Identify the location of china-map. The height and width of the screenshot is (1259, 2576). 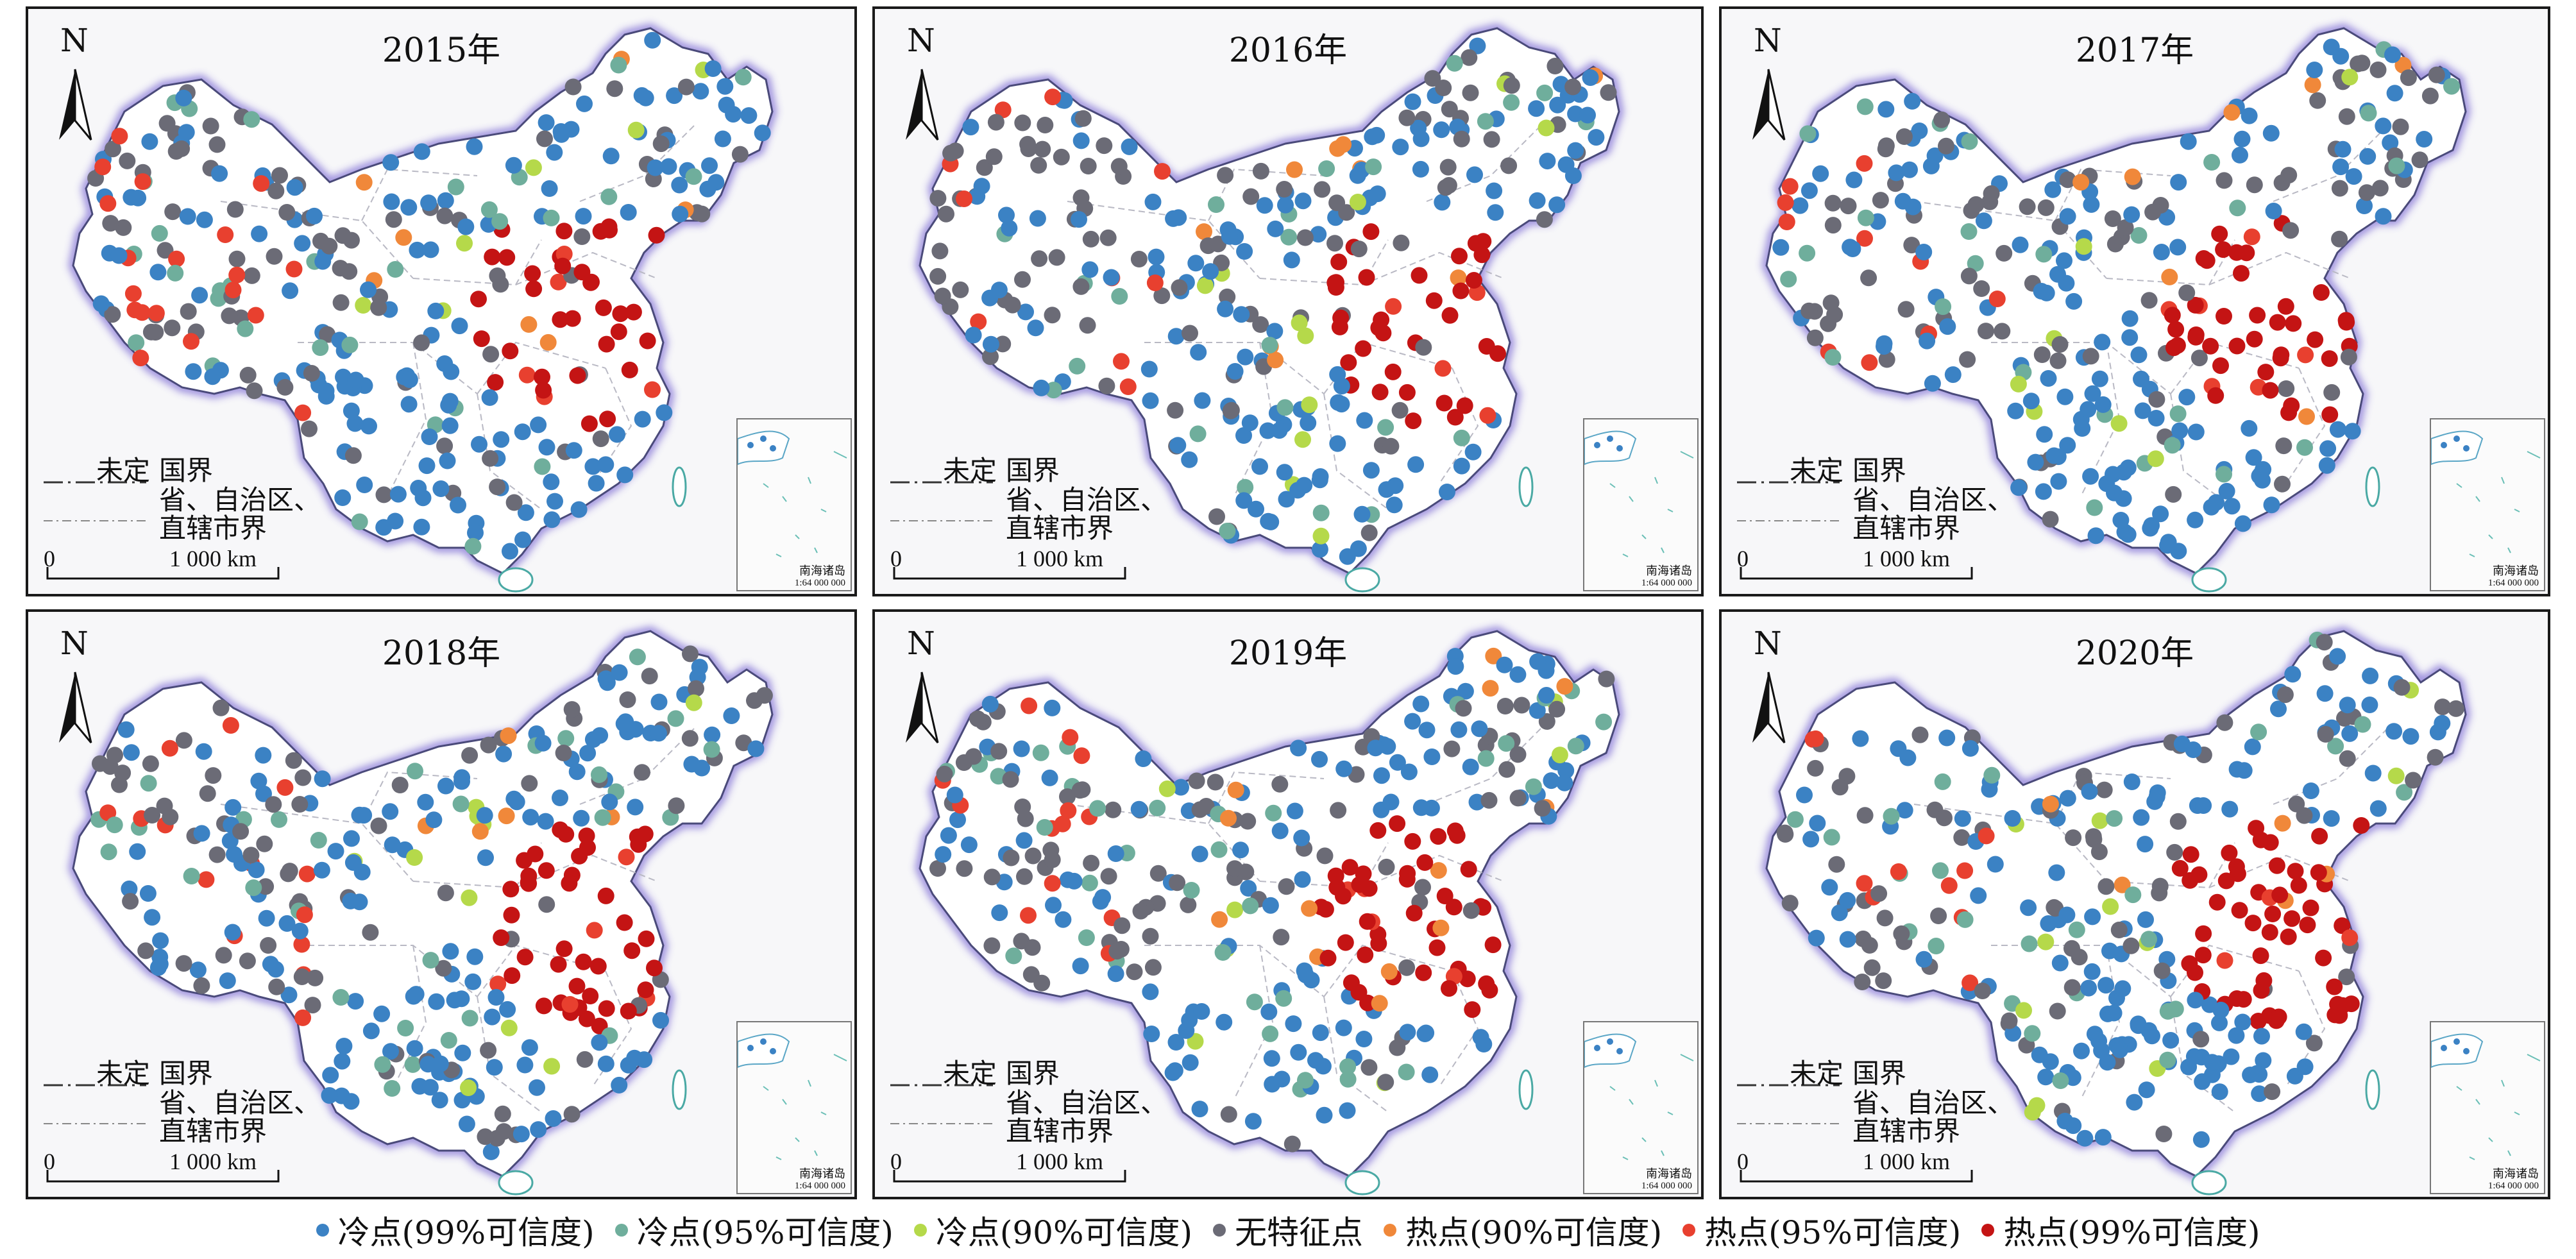
(2116, 911).